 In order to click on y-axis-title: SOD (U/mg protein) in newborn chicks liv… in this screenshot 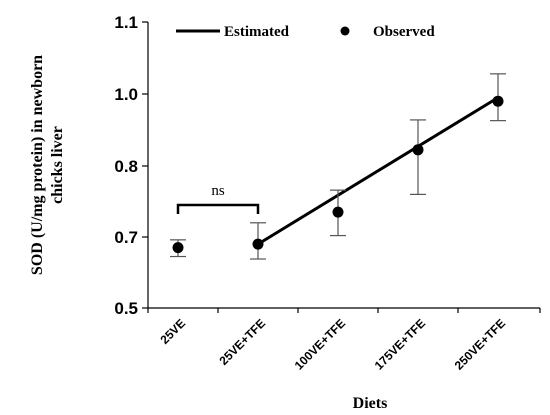, I will do `click(47, 165)`.